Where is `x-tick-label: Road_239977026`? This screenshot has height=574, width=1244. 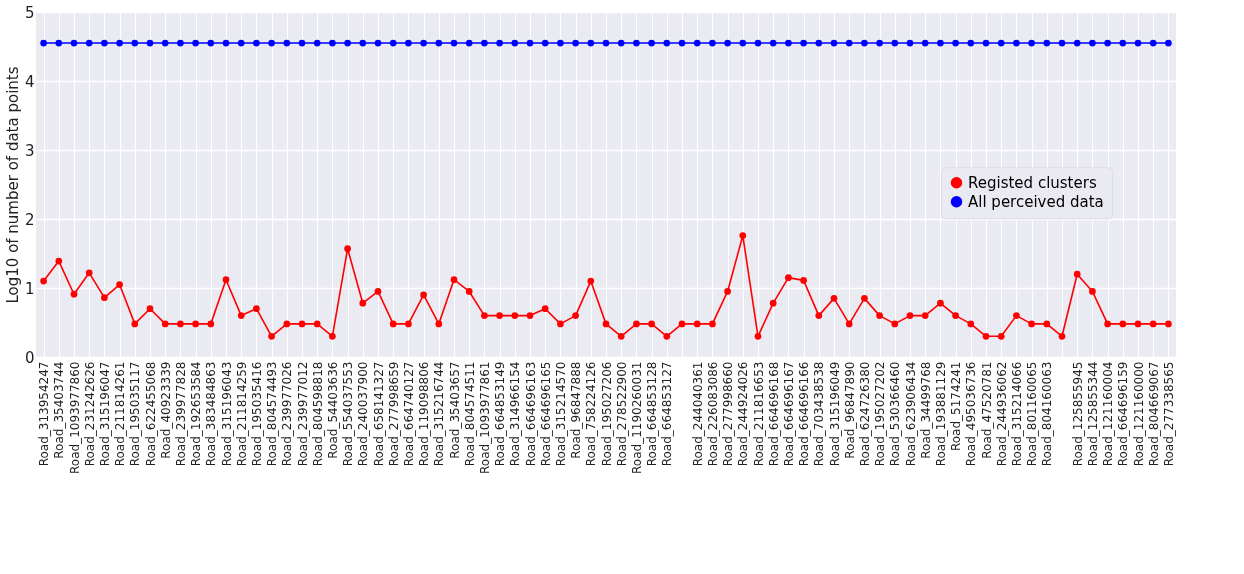 x-tick-label: Road_239977026 is located at coordinates (287, 414).